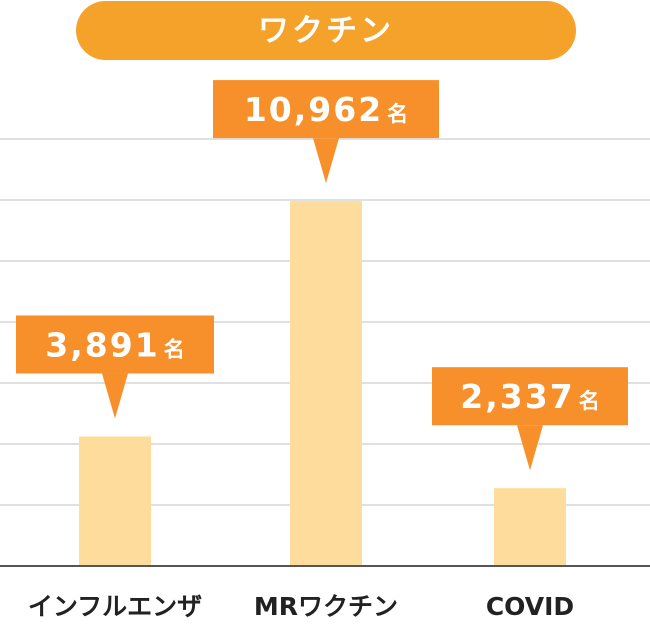  I want to click on chart-title-pill: ワクチン, so click(326, 30).